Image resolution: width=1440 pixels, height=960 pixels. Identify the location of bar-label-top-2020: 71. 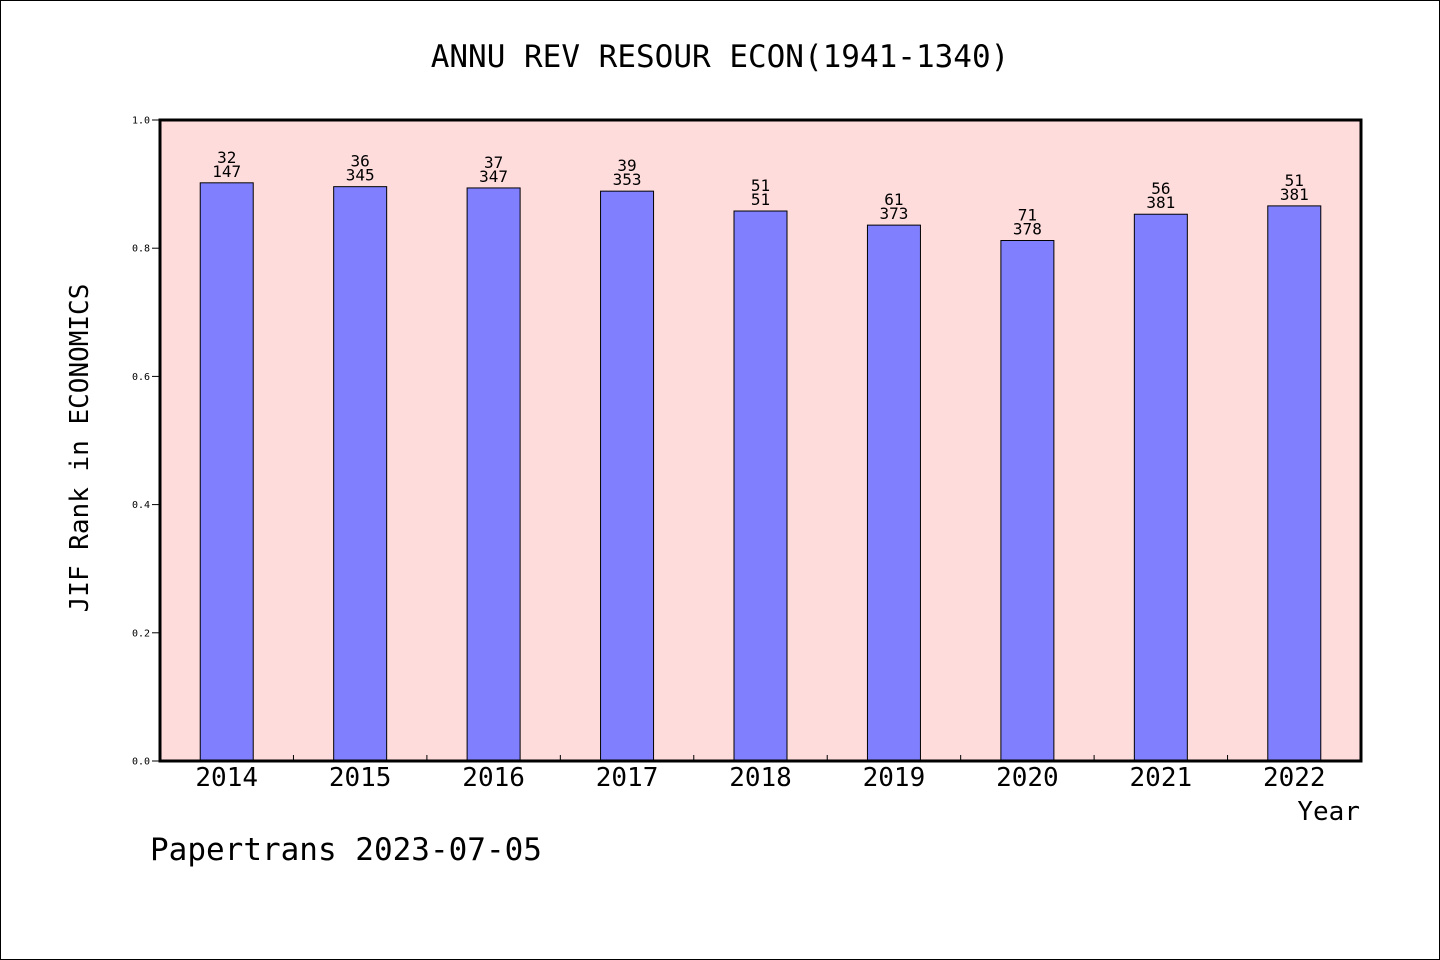
(1027, 215).